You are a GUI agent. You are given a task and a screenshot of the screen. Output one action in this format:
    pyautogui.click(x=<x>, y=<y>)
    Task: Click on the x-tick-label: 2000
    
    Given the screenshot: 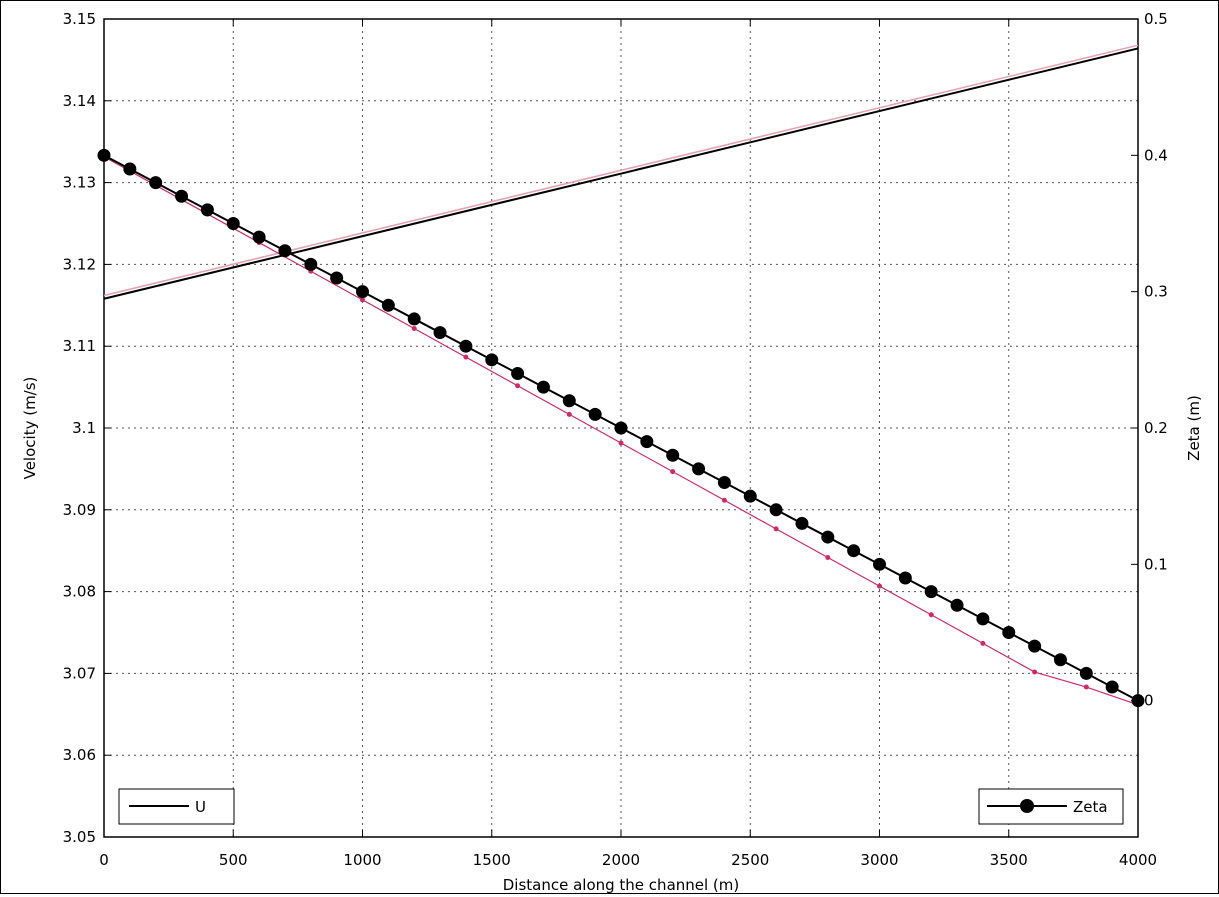 What is the action you would take?
    pyautogui.click(x=621, y=860)
    